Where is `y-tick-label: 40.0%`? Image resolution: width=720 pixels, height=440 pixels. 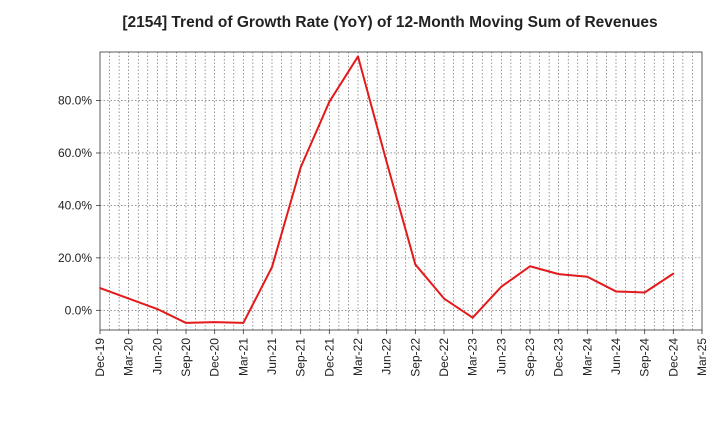
y-tick-label: 40.0% is located at coordinates (75, 205).